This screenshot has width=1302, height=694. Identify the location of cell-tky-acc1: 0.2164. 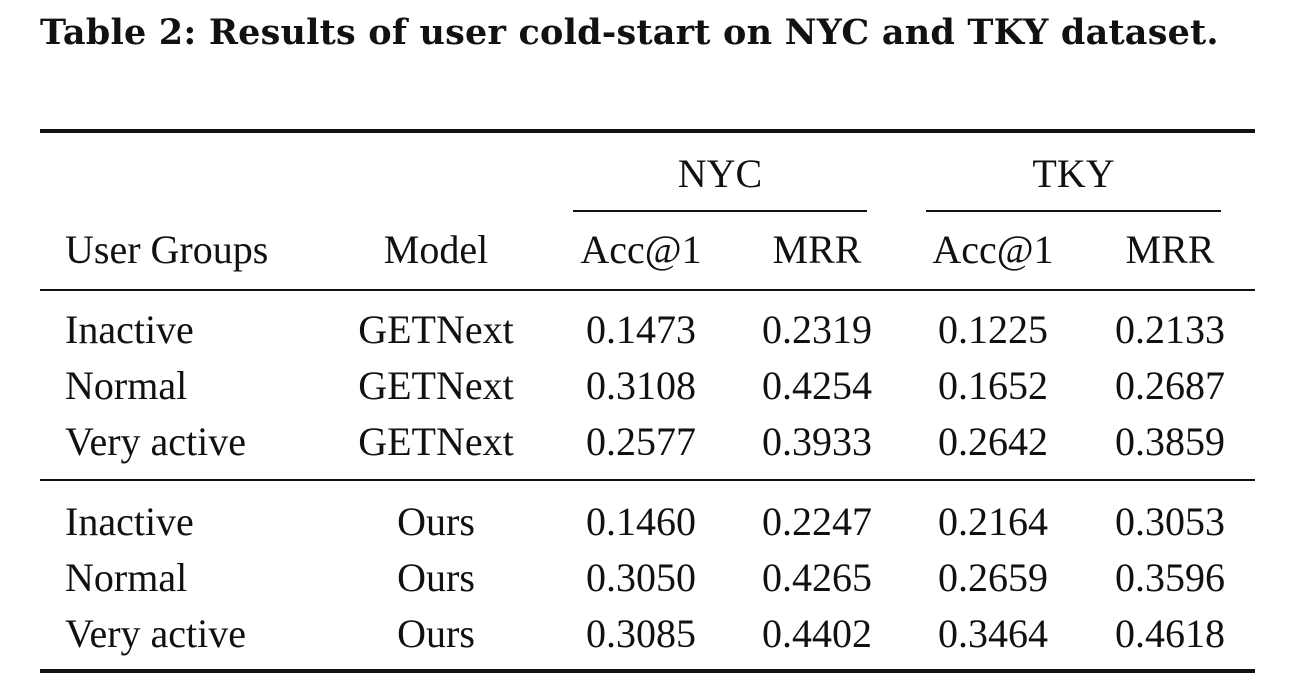
(993, 521).